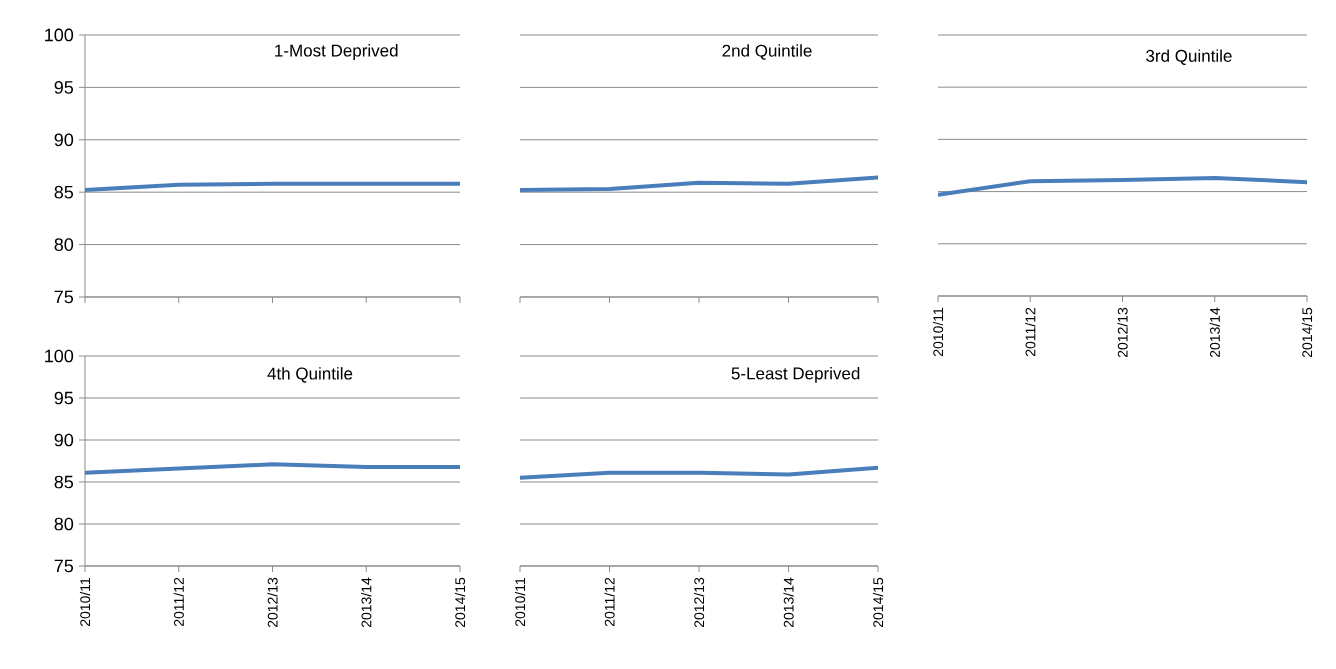 This screenshot has width=1336, height=669. Describe the element at coordinates (273, 468) in the screenshot. I see `line-series` at that location.